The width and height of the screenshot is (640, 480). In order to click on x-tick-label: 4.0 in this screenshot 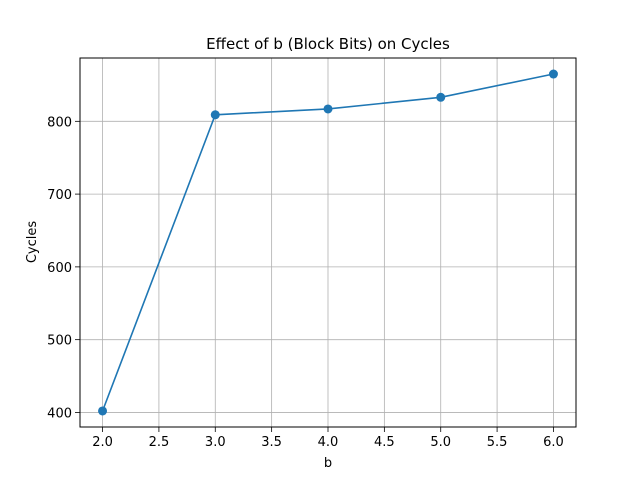, I will do `click(328, 442)`.